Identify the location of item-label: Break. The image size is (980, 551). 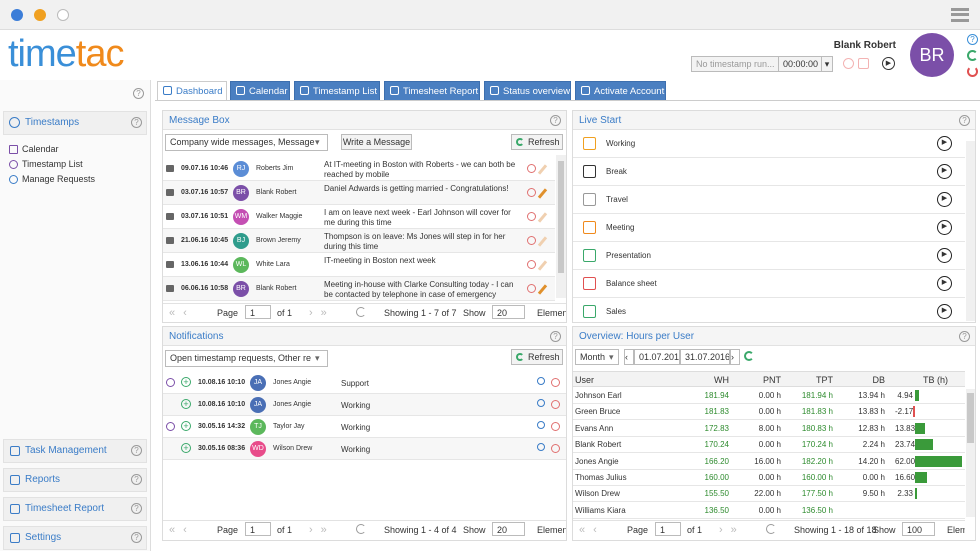
(616, 171).